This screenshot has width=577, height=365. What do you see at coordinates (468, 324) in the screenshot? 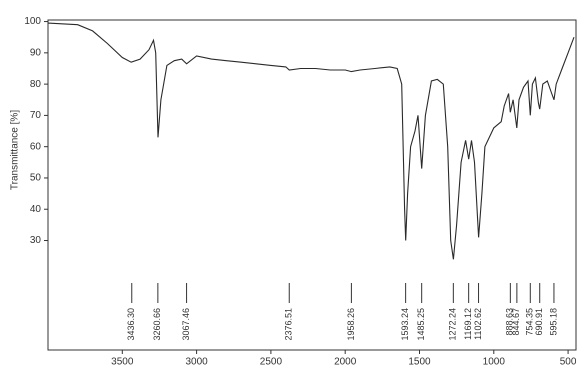
I see `peak-label: 1169.12` at bounding box center [468, 324].